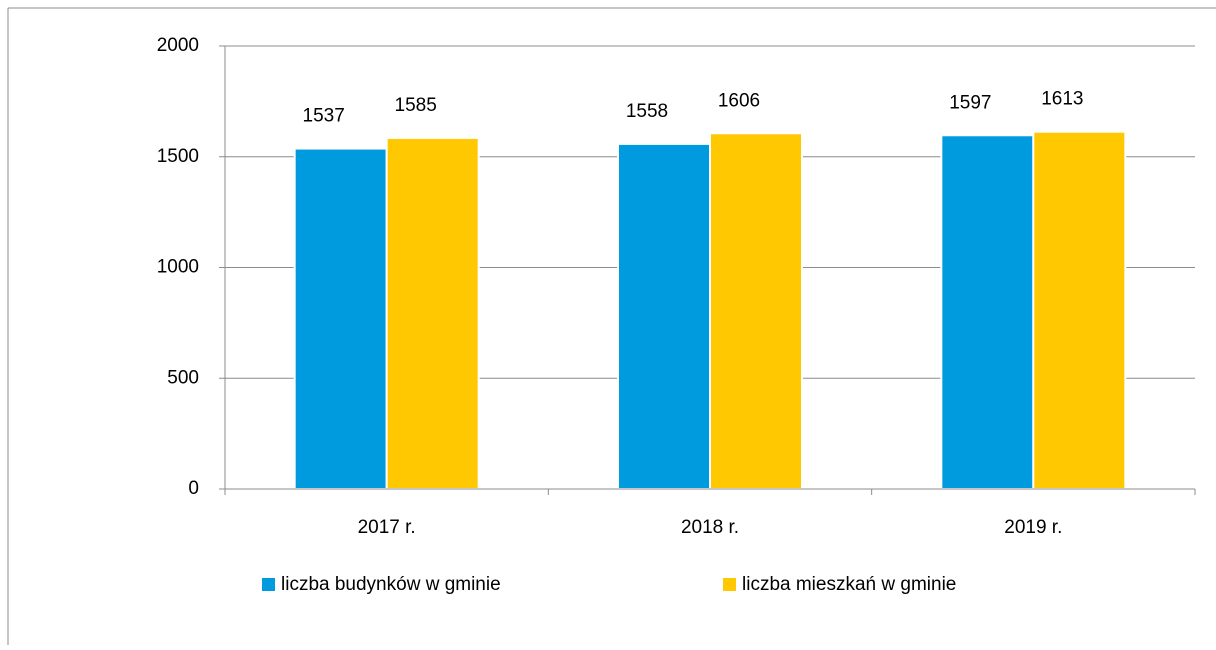  Describe the element at coordinates (647, 111) in the screenshot. I see `data-label: 1558` at that location.